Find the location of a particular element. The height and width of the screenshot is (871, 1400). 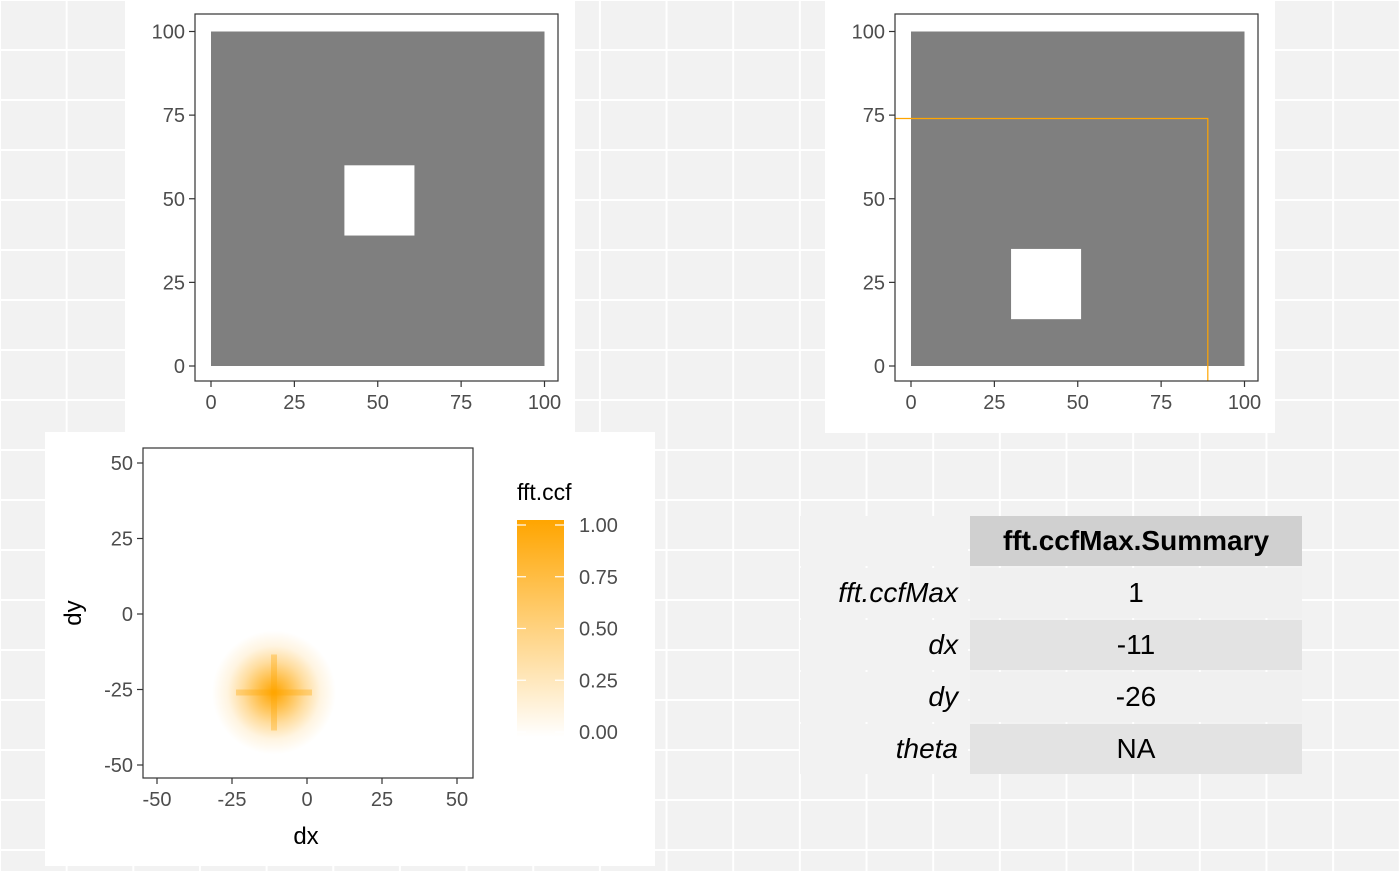

surface-1-chart: 0 25 50 75 100 0 25 50 75 100 is located at coordinates (356, 213).